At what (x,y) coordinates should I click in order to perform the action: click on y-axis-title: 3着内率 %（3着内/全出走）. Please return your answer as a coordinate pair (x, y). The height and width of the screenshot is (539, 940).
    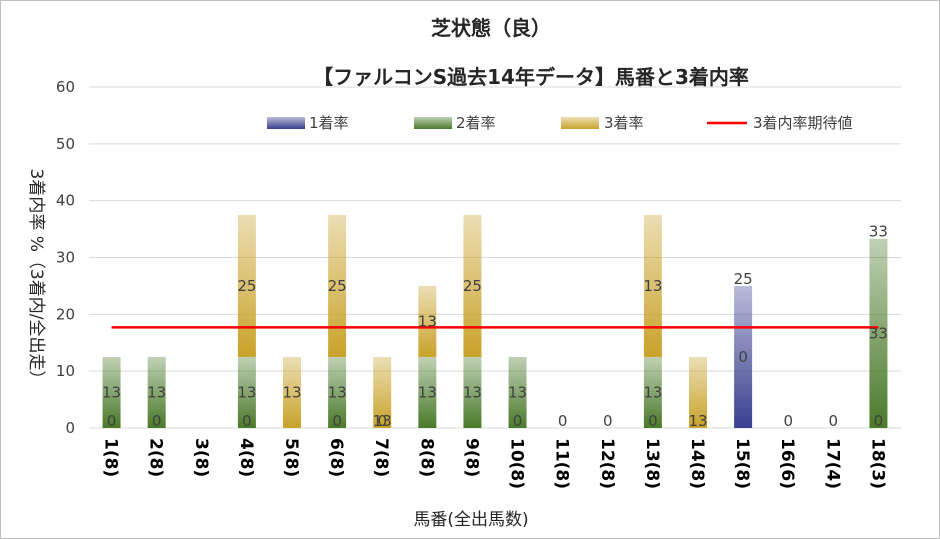
    Looking at the image, I should click on (36, 278).